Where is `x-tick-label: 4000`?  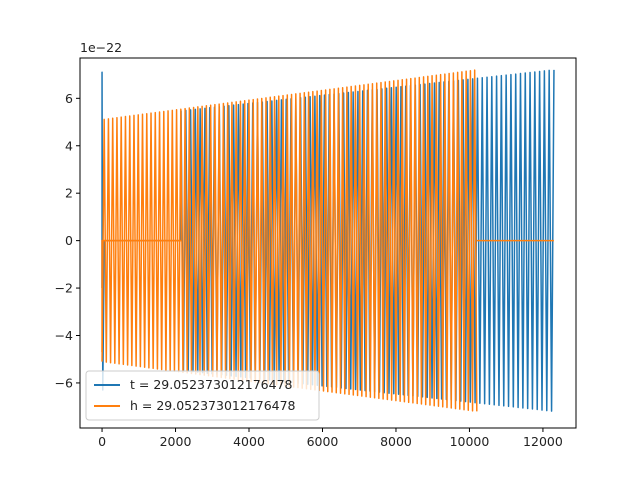 x-tick-label: 4000 is located at coordinates (249, 441).